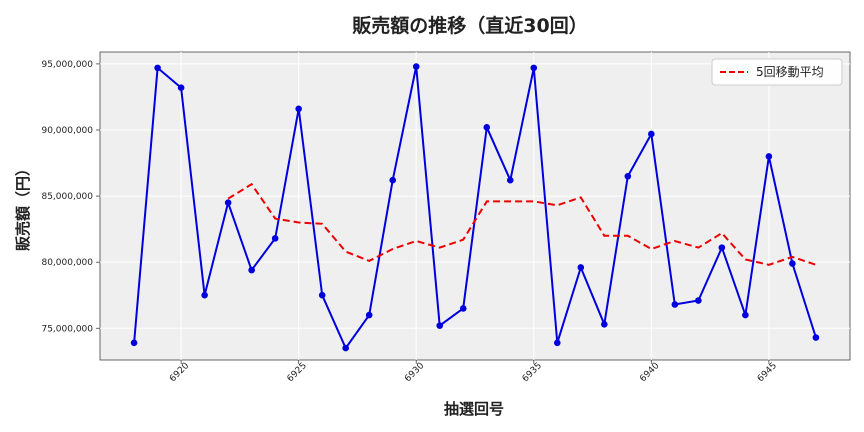  Describe the element at coordinates (414, 372) in the screenshot. I see `x-tick-label: 6930` at that location.